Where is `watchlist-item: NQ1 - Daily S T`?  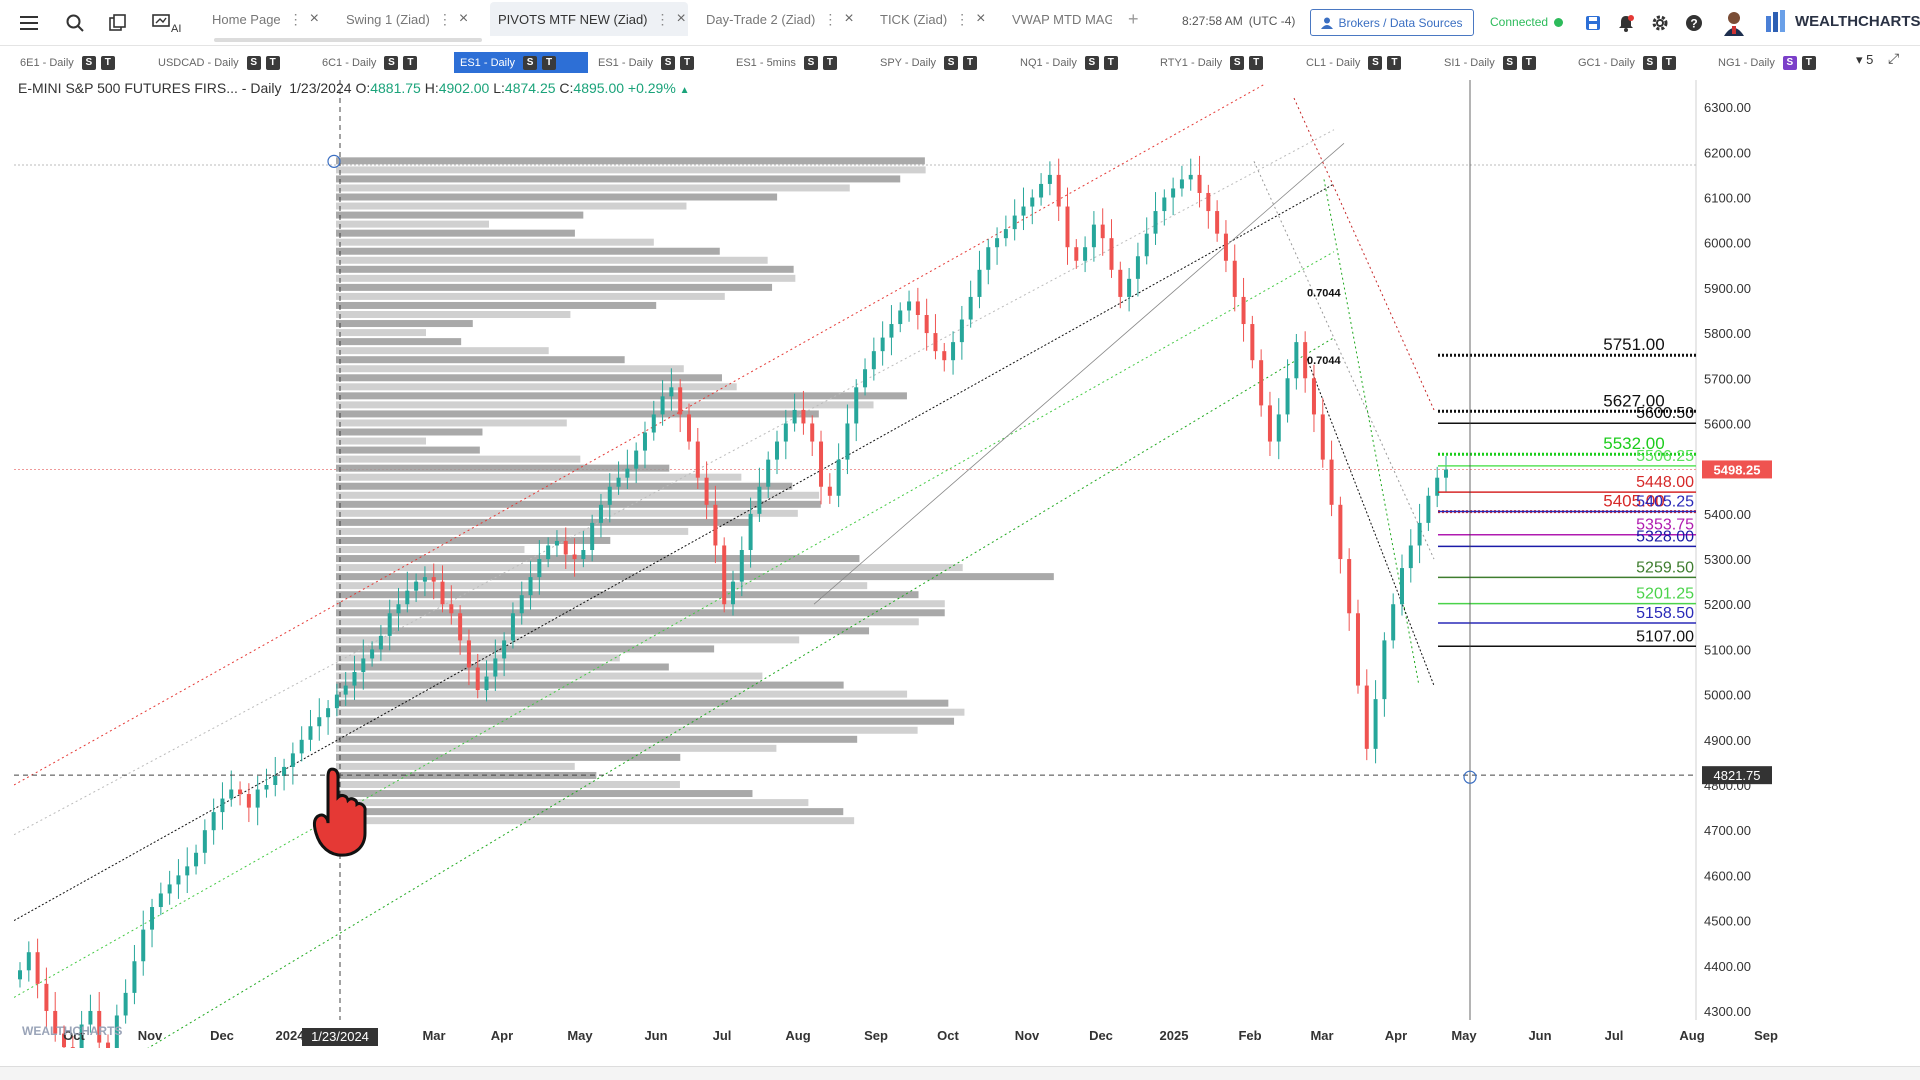
watchlist-item: NQ1 - Daily S T is located at coordinates (1066, 62).